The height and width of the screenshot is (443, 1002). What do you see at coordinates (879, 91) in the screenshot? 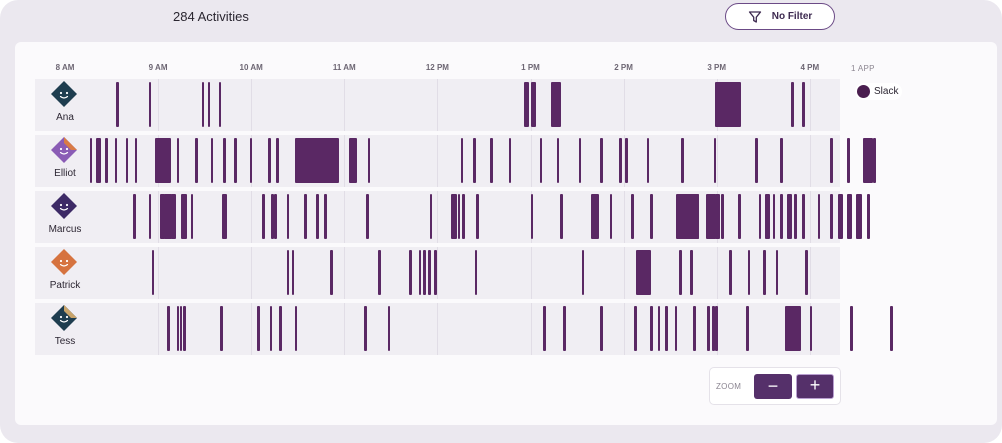
I see `legend-item-slack: Slack` at bounding box center [879, 91].